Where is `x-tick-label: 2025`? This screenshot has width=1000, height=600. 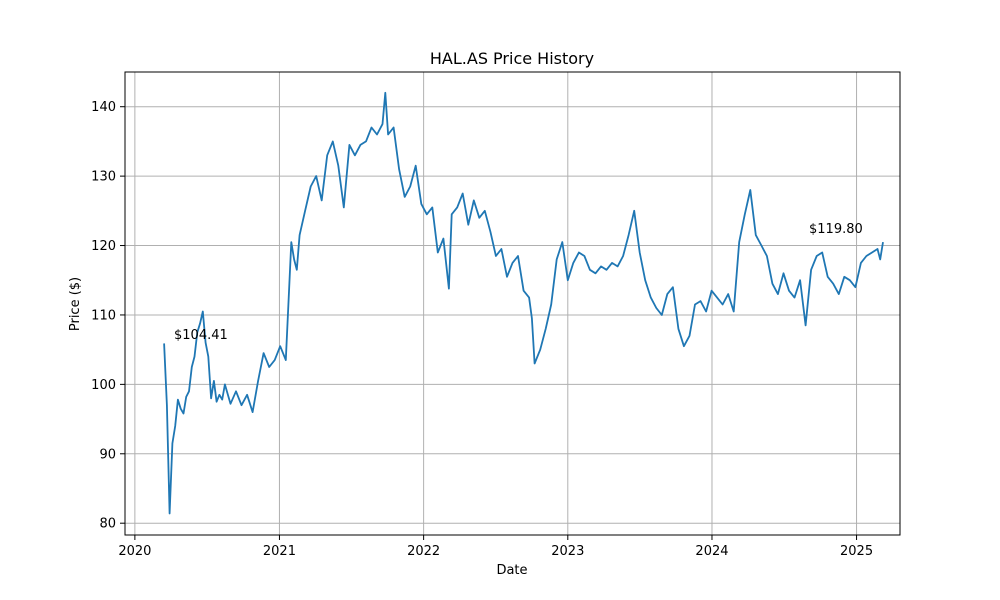
x-tick-label: 2025 is located at coordinates (856, 551).